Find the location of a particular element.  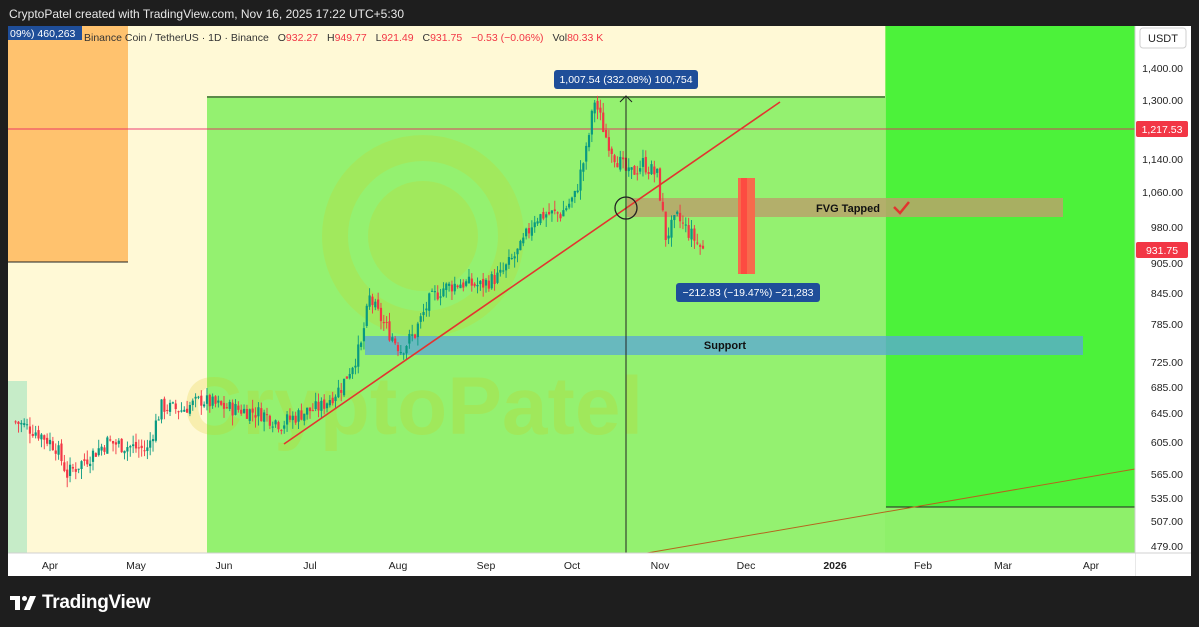

x-tick-label: 2026 is located at coordinates (835, 566).